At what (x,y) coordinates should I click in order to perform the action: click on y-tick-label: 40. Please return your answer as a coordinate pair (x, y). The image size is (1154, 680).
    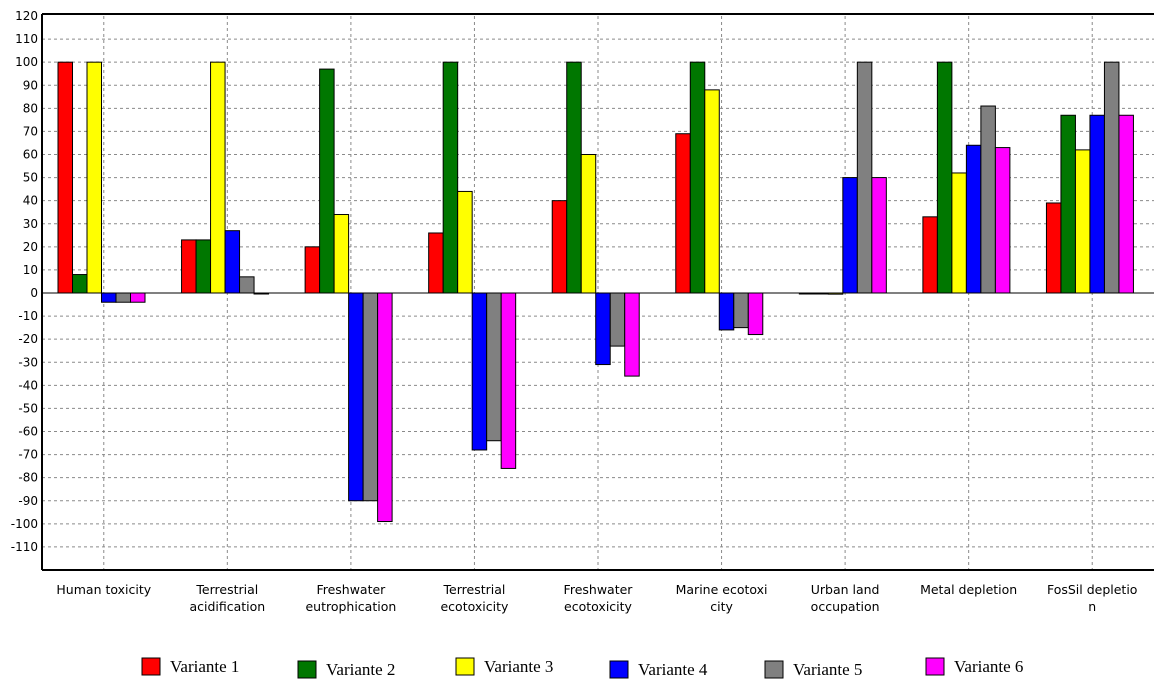
    Looking at the image, I should click on (30, 201).